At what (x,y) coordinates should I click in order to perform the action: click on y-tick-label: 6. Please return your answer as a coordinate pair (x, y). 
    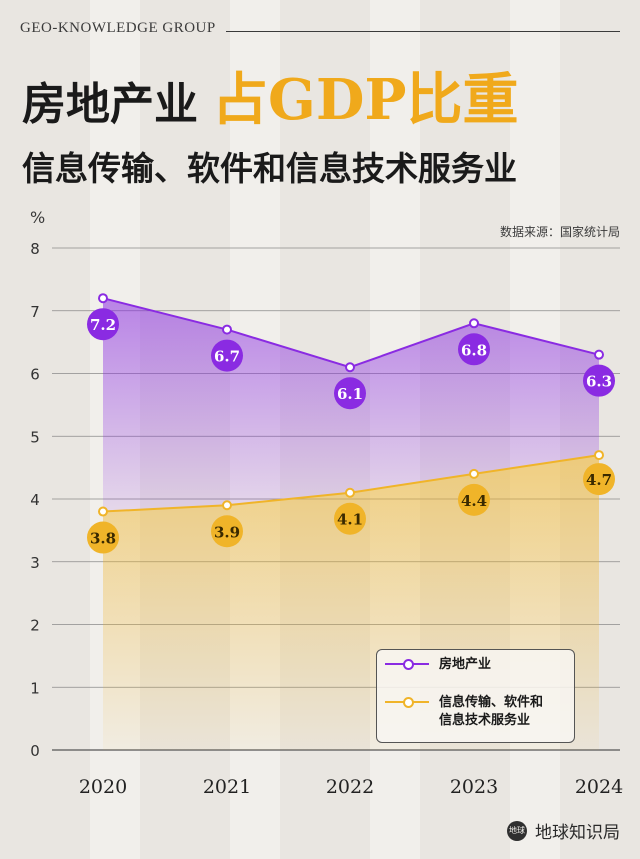
    Looking at the image, I should click on (35, 375).